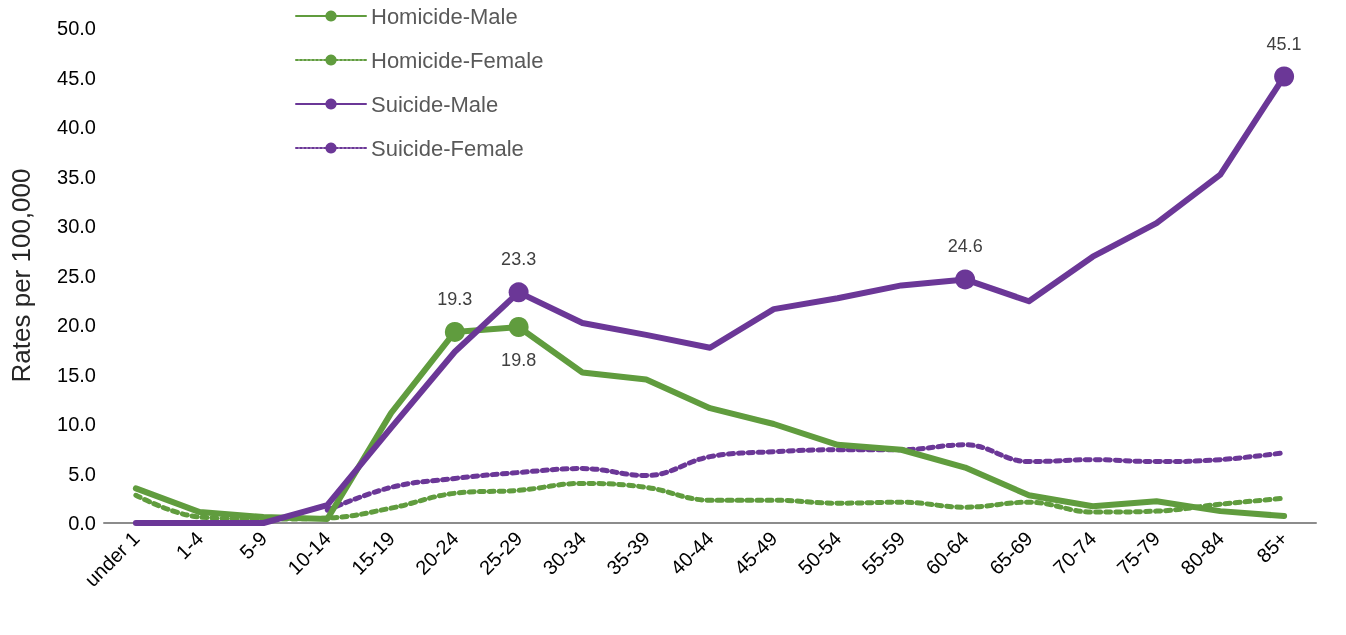 The image size is (1346, 635). I want to click on y-tick-label: 45.0, so click(76, 77).